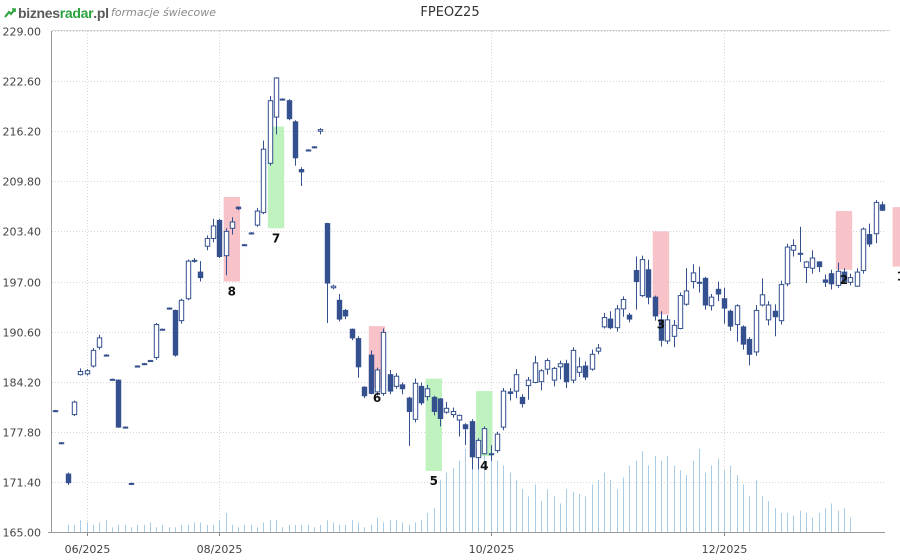 Image resolution: width=900 pixels, height=560 pixels. Describe the element at coordinates (76, 13) in the screenshot. I see `brand-name-part2: radar` at that location.